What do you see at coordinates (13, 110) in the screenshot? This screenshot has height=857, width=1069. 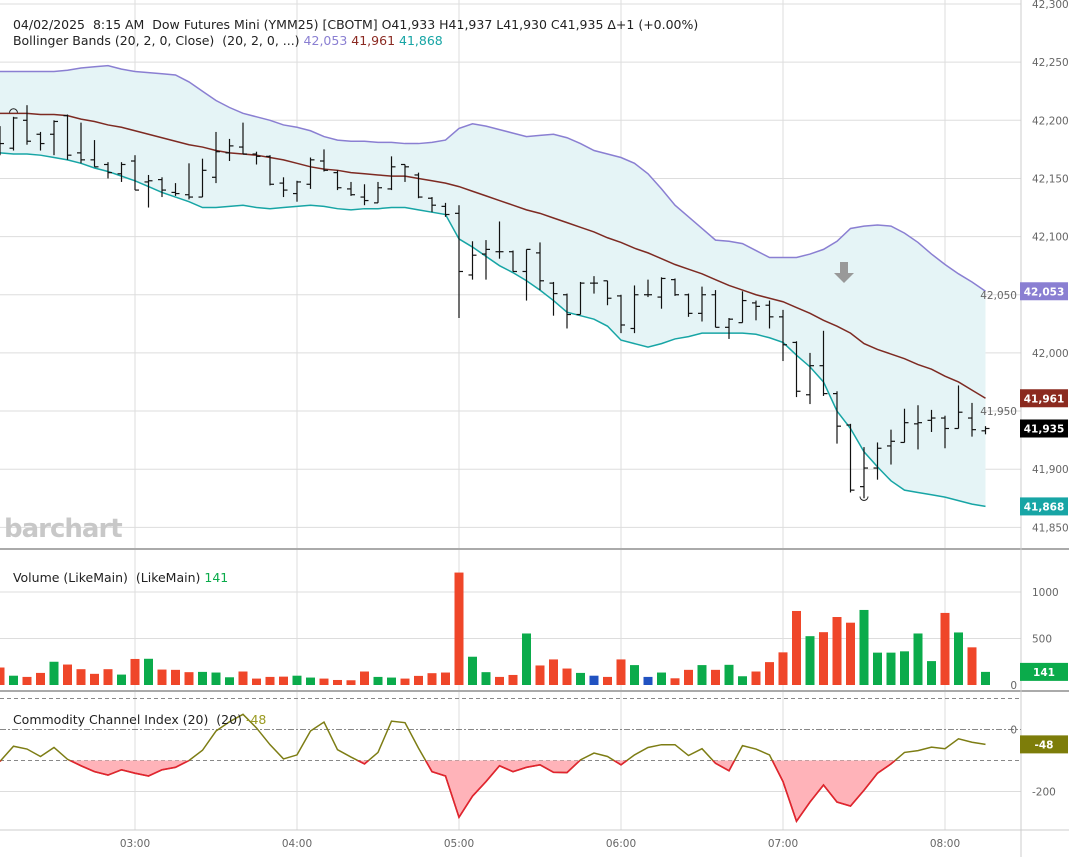 I see `high-marker-arc` at bounding box center [13, 110].